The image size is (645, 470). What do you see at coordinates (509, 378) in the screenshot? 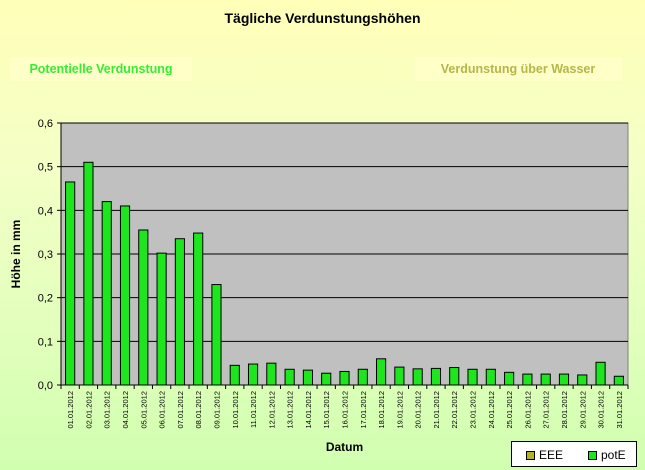
I see `bar-pote-25.01.2012` at bounding box center [509, 378].